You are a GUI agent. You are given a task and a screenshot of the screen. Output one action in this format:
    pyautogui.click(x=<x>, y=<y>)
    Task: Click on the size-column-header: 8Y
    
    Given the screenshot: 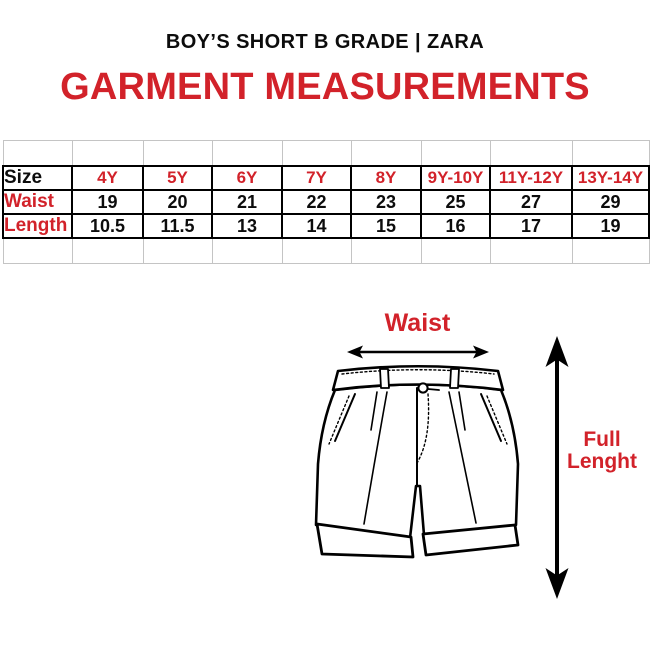 What is the action you would take?
    pyautogui.click(x=386, y=178)
    